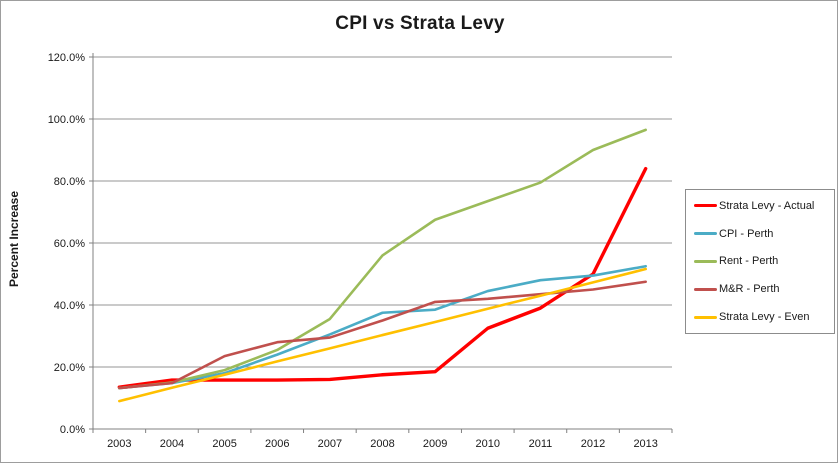 The height and width of the screenshot is (463, 838). Describe the element at coordinates (749, 289) in the screenshot. I see `legend-label: M&R - Perth` at that location.